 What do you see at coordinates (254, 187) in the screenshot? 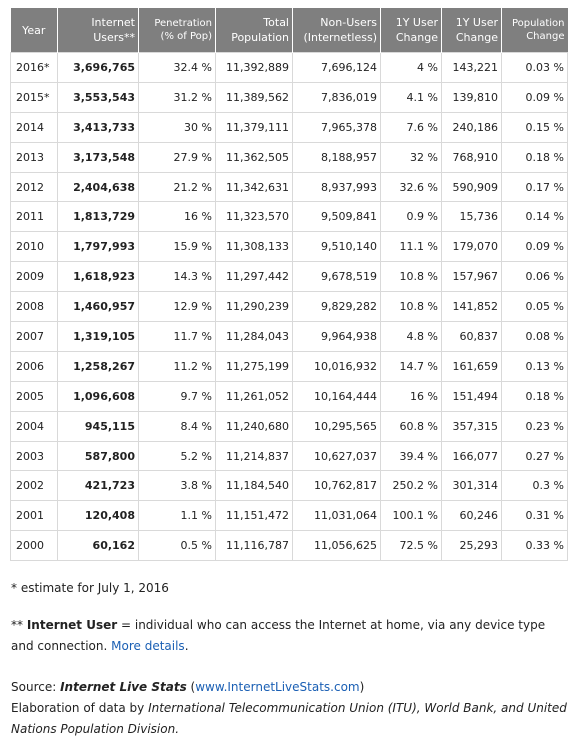
I see `cell-total-population: 11,342,631` at bounding box center [254, 187].